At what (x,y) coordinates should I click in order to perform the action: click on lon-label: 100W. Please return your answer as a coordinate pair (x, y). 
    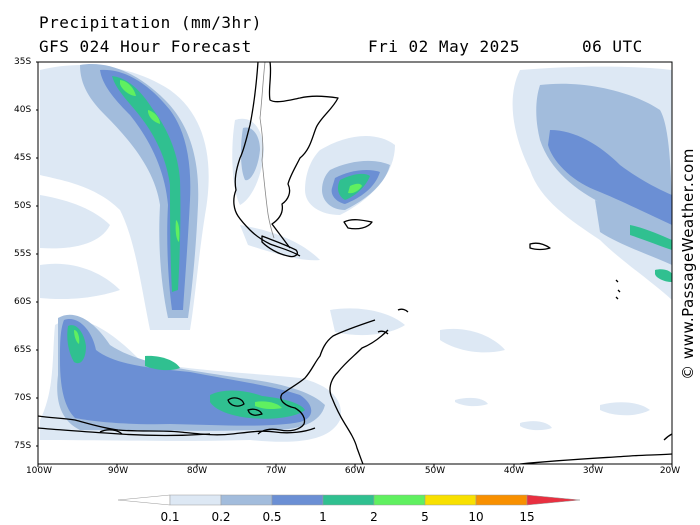
    Looking at the image, I should click on (39, 471).